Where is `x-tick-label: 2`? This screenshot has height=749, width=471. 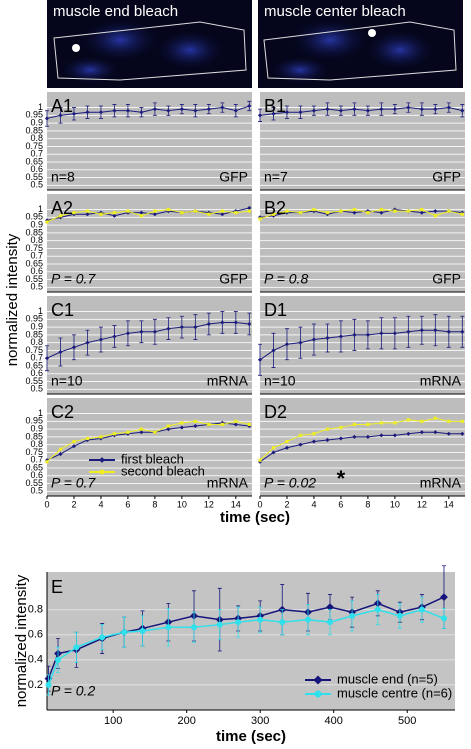
x-tick-label: 2 is located at coordinates (73, 504).